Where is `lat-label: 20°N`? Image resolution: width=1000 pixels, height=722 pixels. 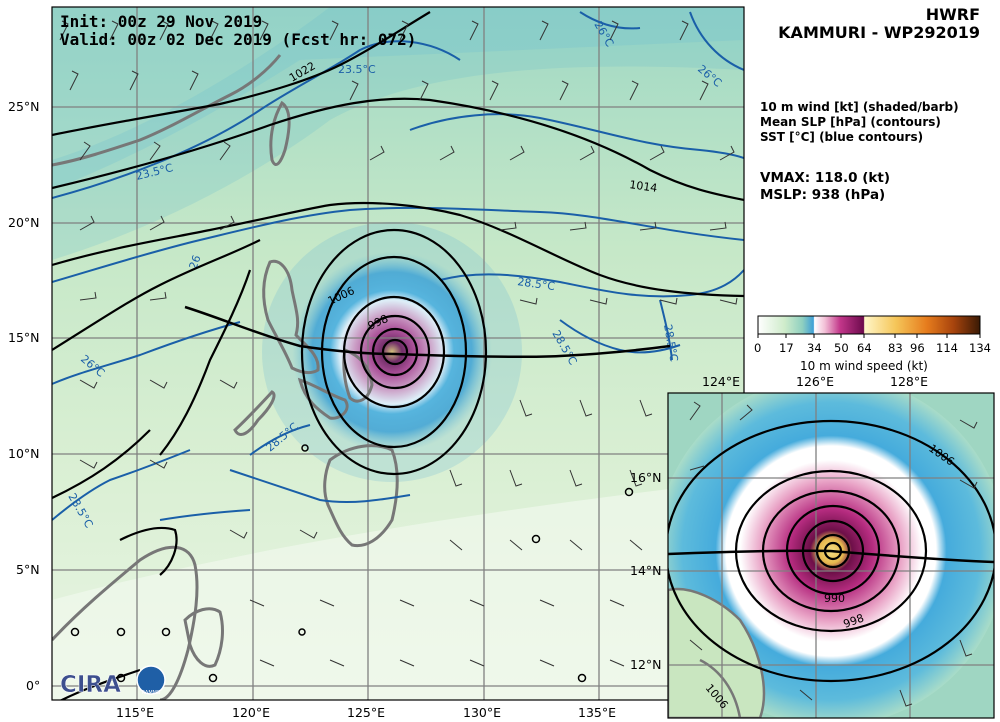 lat-label: 20°N is located at coordinates (24, 222).